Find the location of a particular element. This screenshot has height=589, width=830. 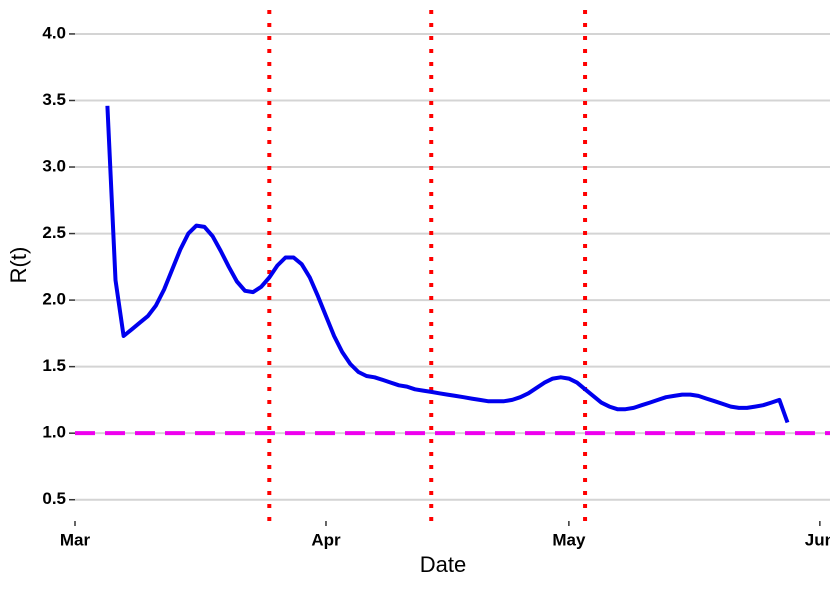

y-tick-label: 3.5 is located at coordinates (54, 99).